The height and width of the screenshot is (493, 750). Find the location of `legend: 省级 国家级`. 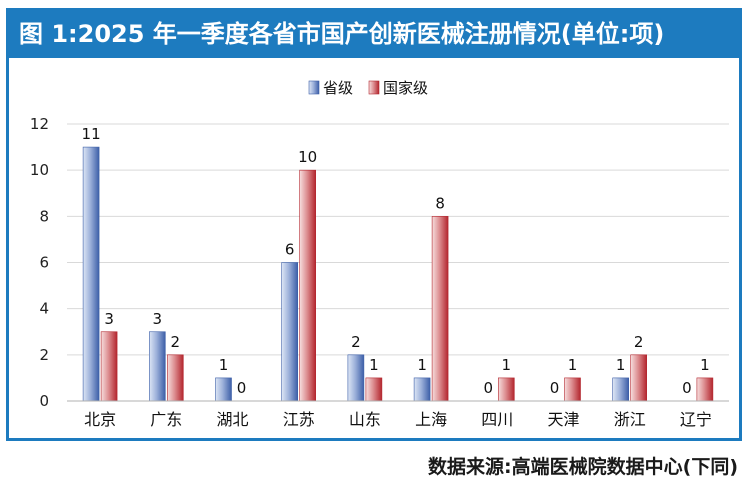

legend: 省级 国家级 is located at coordinates (368, 88).